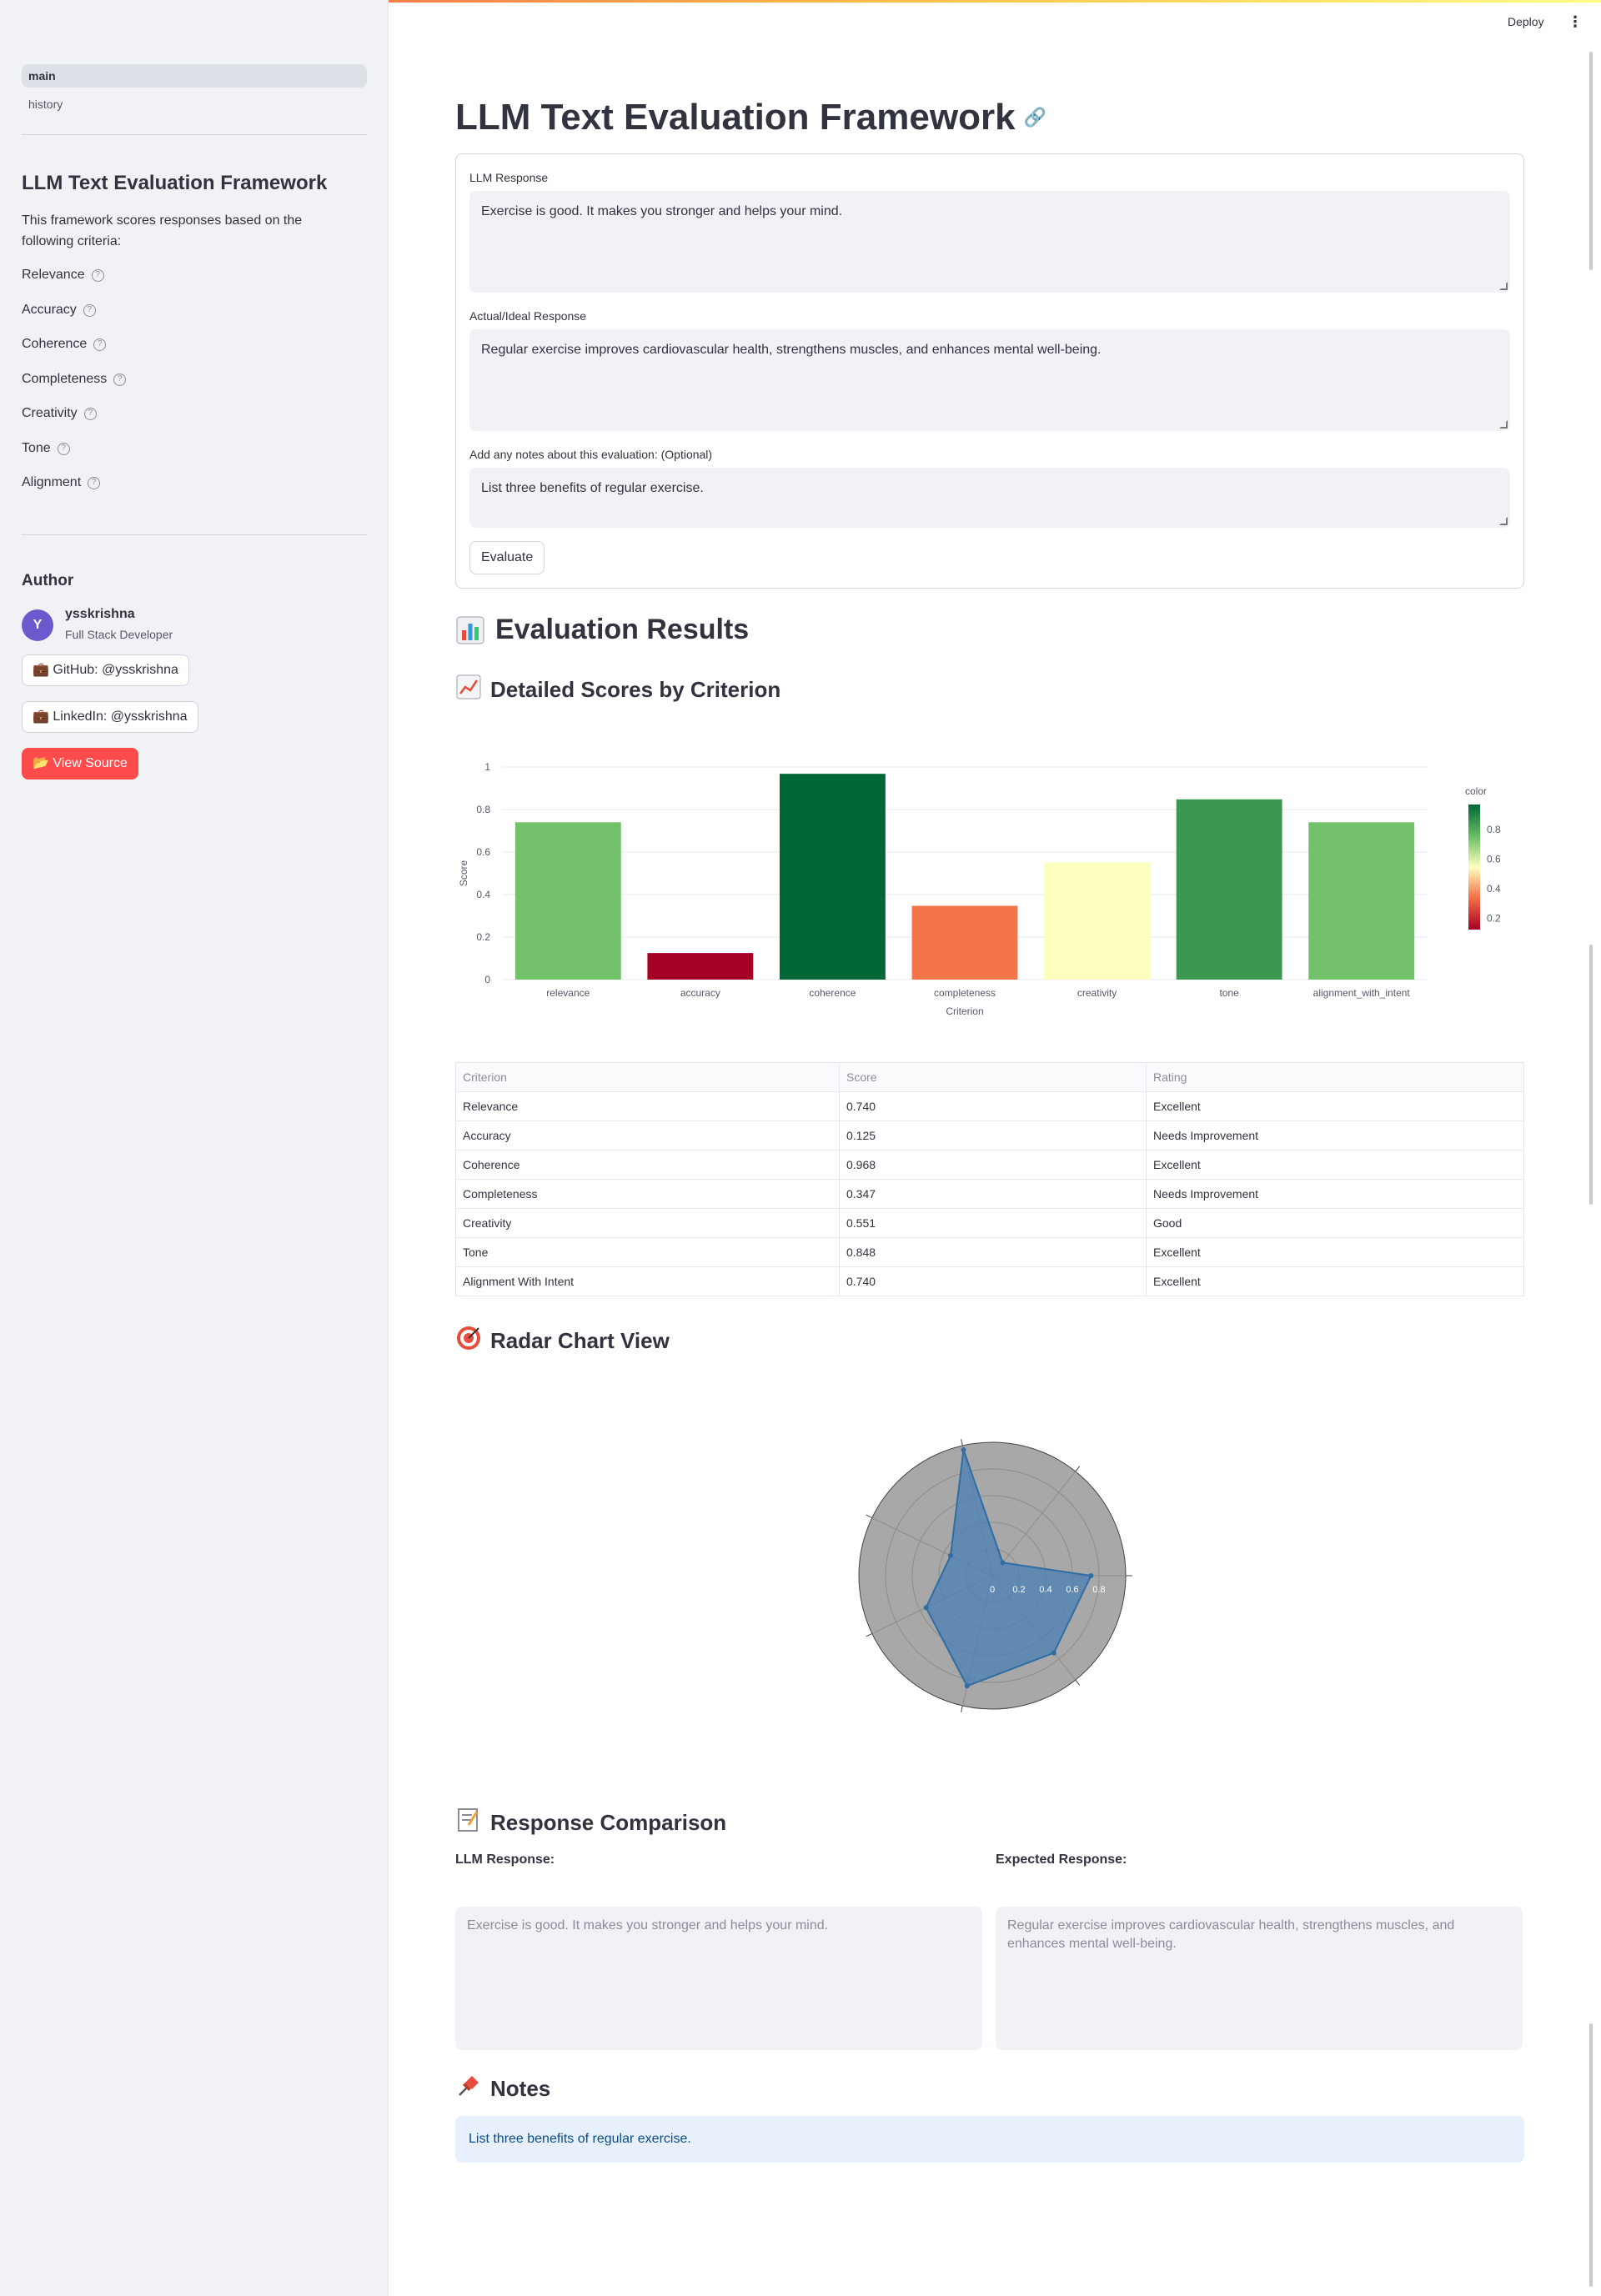 This screenshot has height=2296, width=1601. Describe the element at coordinates (993, 1252) in the screenshot. I see `table-cell: 0.848` at that location.